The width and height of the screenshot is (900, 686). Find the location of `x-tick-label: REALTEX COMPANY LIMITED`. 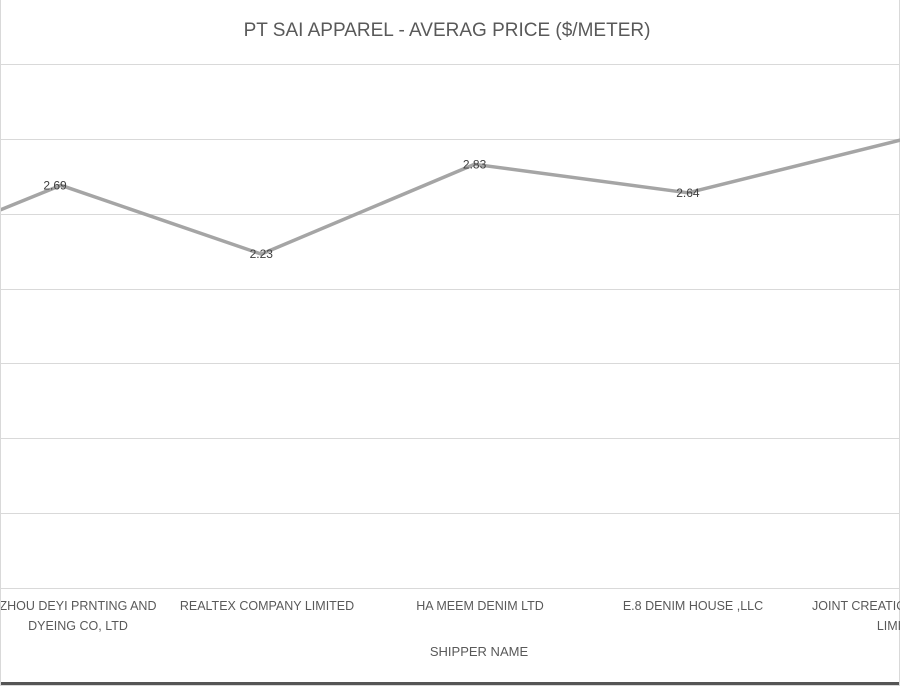

x-tick-label: REALTEX COMPANY LIMITED is located at coordinates (267, 606).